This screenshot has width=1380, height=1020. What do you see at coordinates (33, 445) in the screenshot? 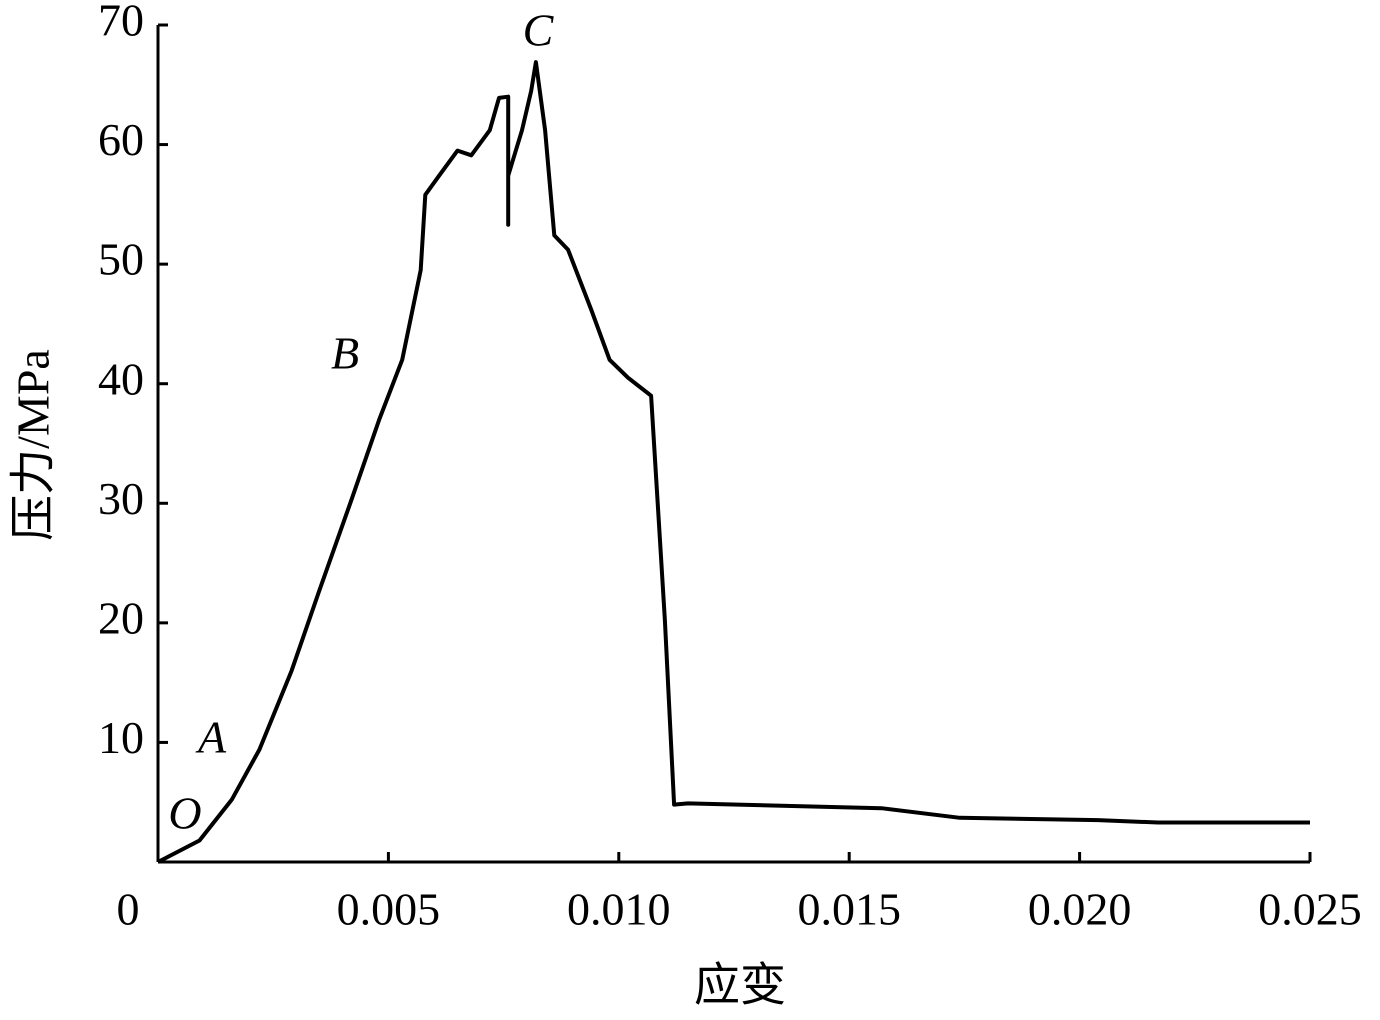
I see `y-axis-label: 压力/MPa` at bounding box center [33, 445].